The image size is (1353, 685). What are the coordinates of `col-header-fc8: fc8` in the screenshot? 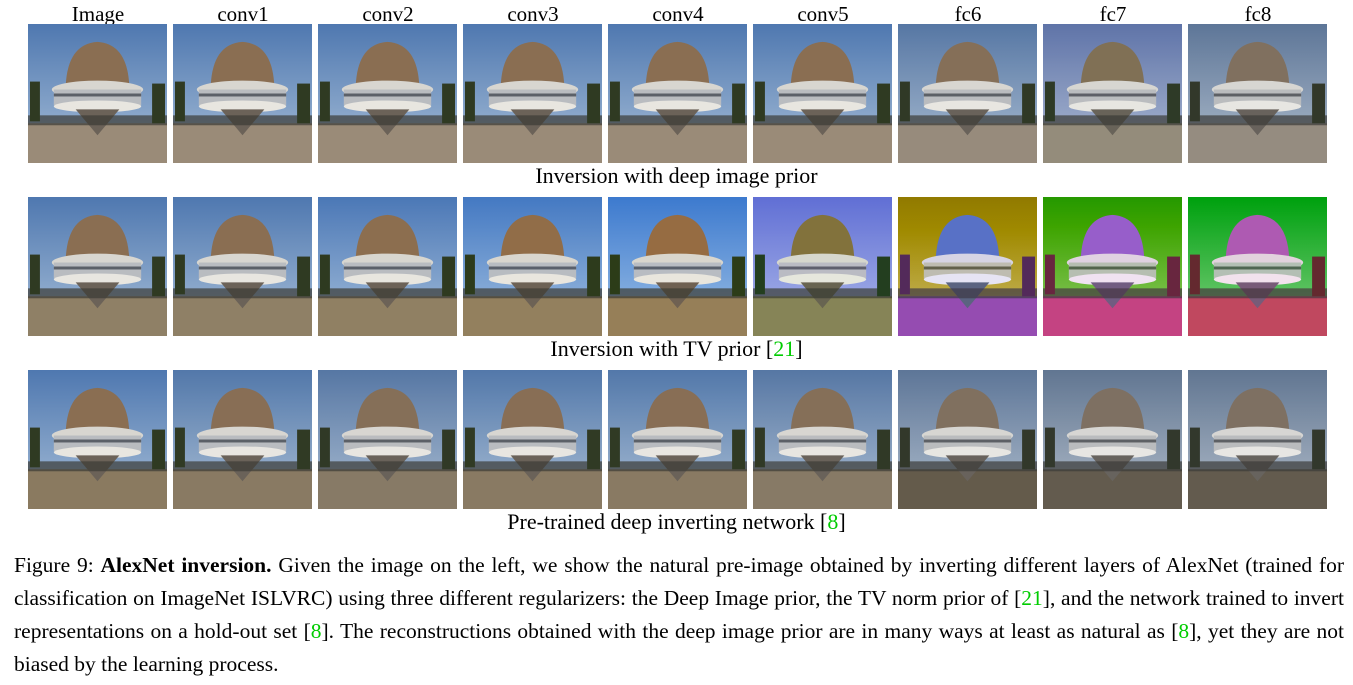 It's located at (1258, 14).